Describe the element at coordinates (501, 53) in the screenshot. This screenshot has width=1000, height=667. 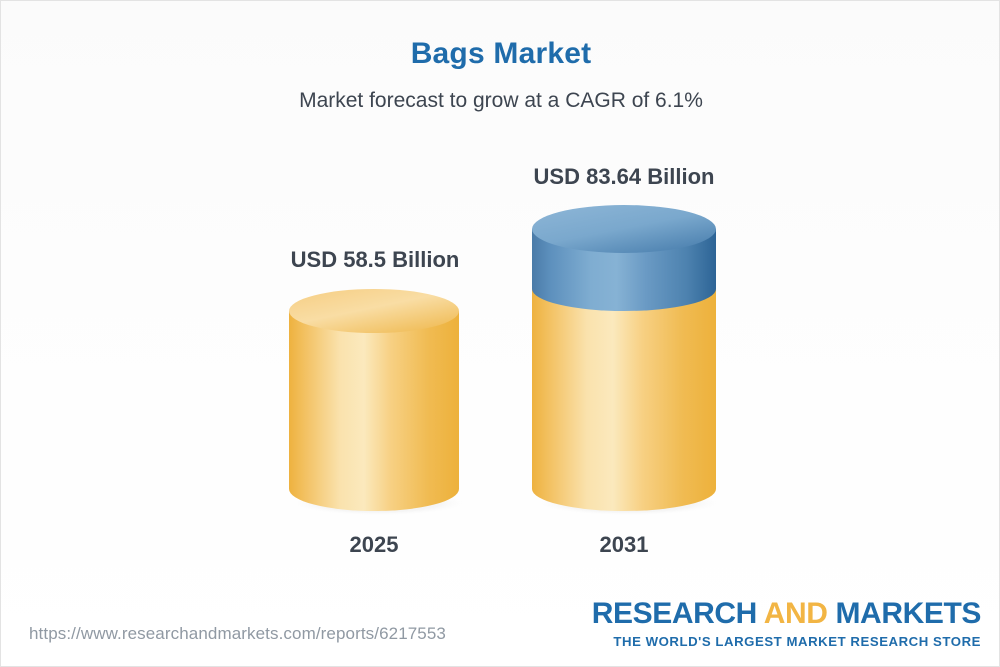
I see `page-title: Bags Market` at that location.